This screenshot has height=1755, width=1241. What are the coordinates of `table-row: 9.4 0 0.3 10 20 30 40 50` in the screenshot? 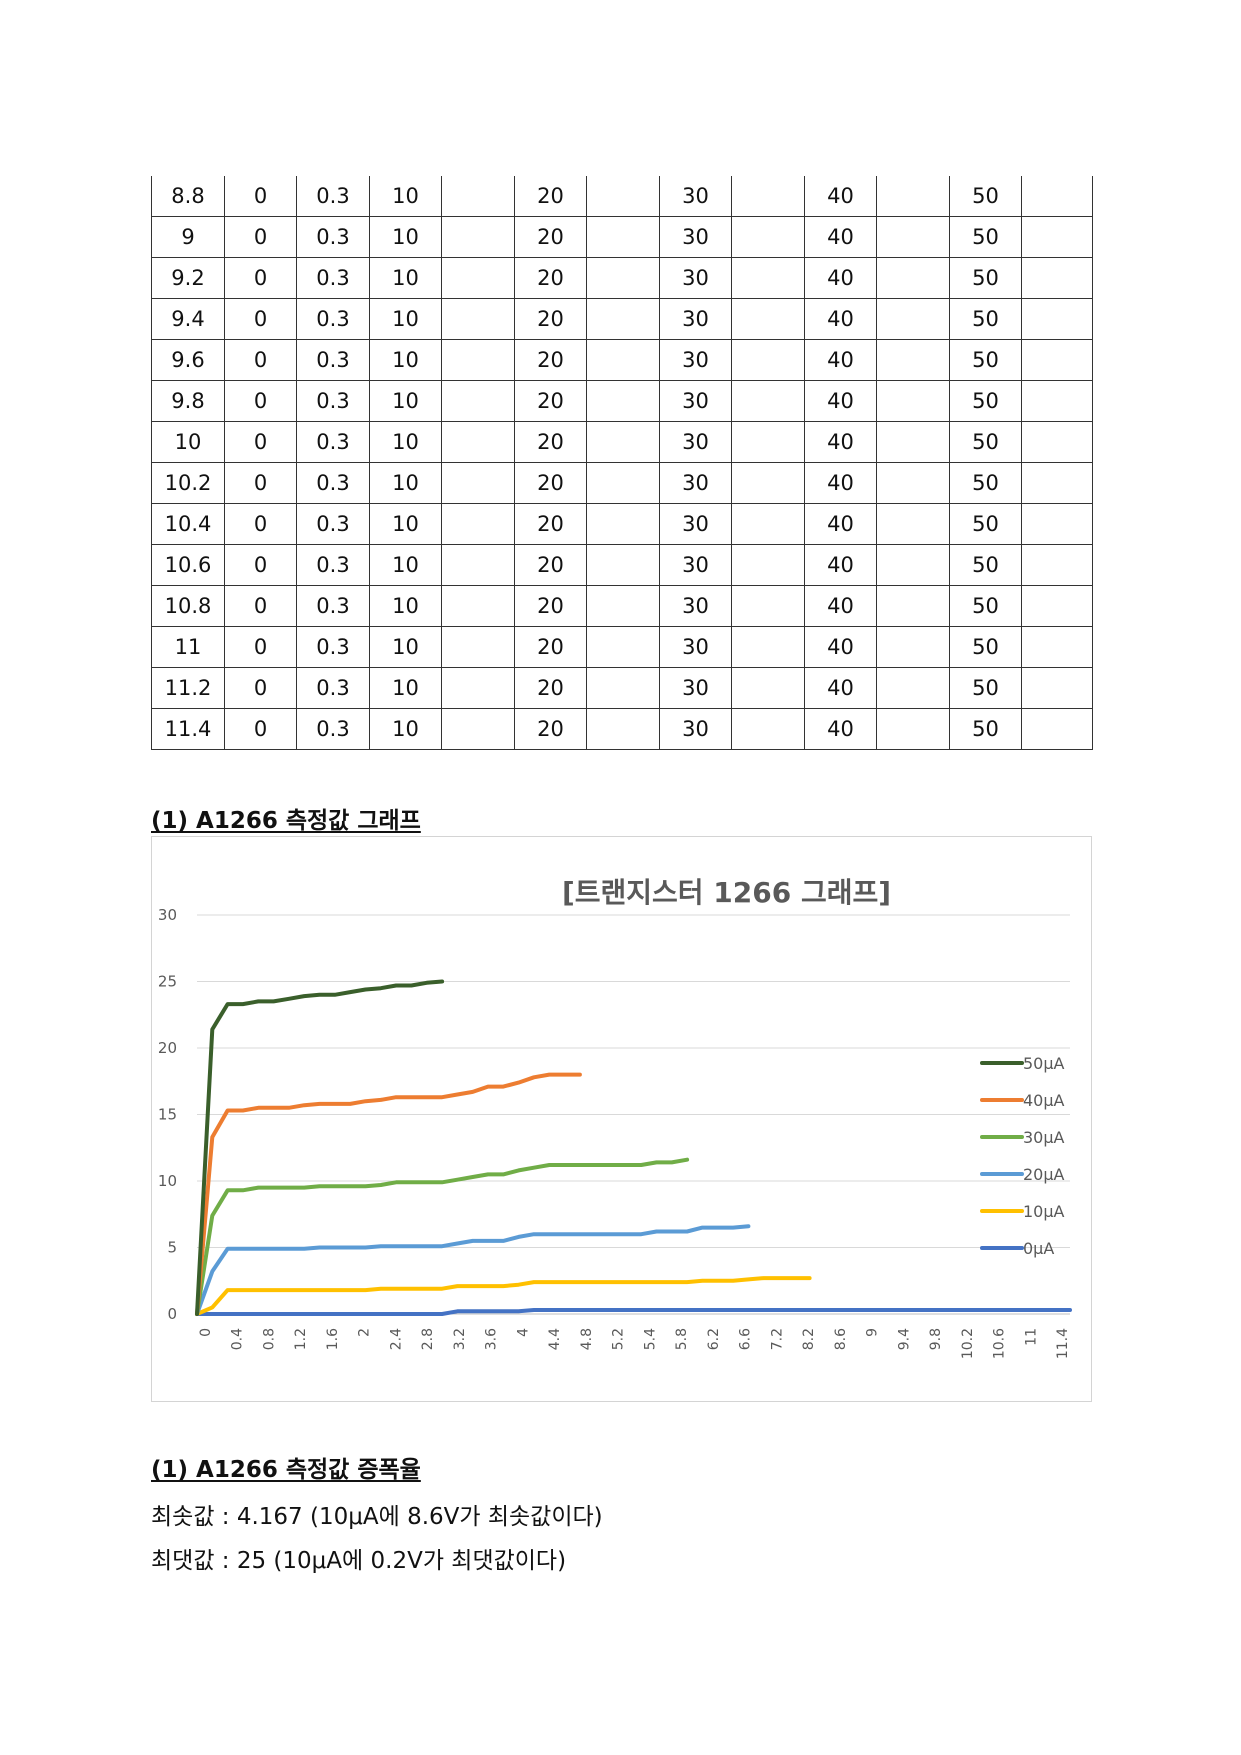 It's located at (622, 319).